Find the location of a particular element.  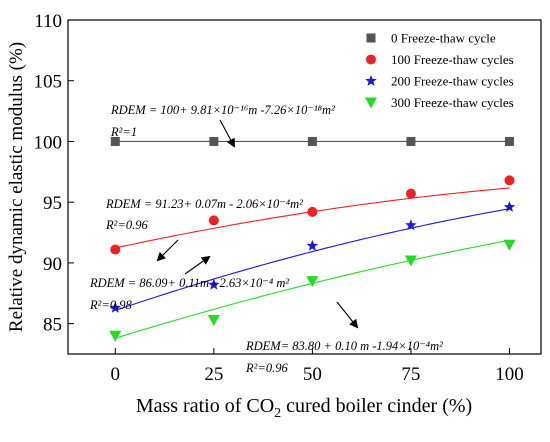

legend-label-2: 200 Freeze-thaw cycles is located at coordinates (452, 81).